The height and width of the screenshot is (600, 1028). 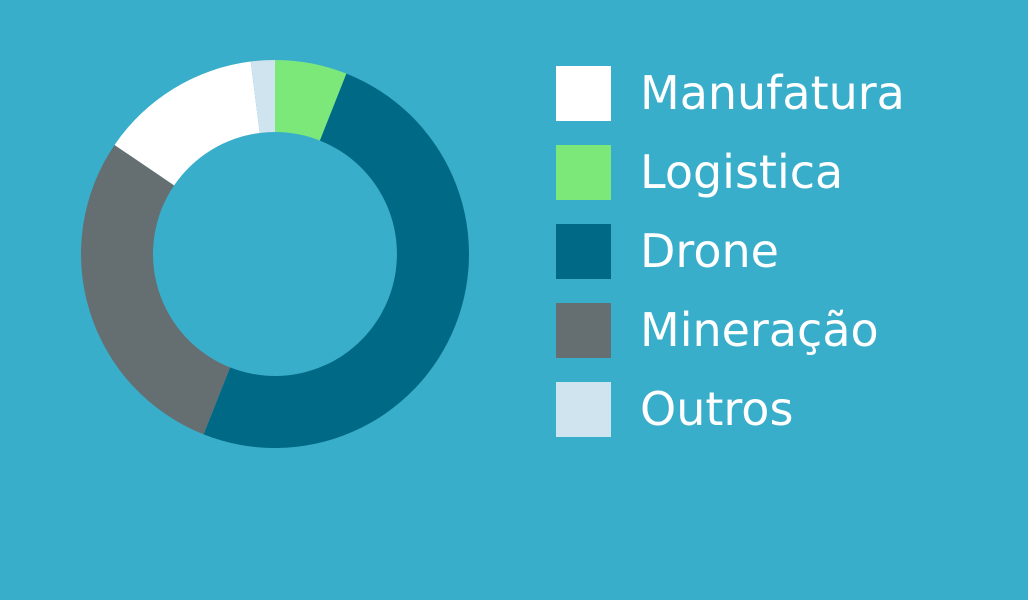 I want to click on legend-label-logistica: Logistica, so click(x=742, y=172).